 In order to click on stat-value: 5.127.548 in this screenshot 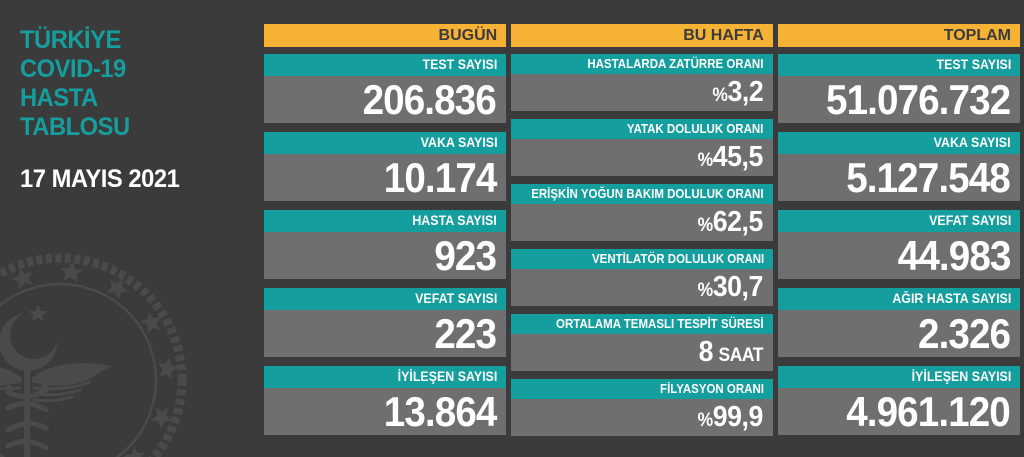, I will do `click(898, 177)`.